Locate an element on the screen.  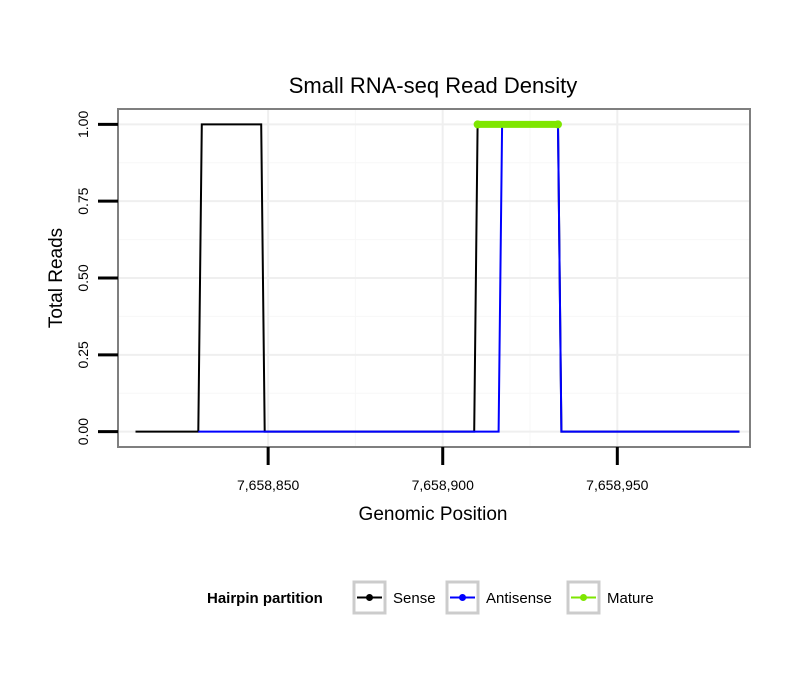
x-tick-label: 7,658,850 is located at coordinates (268, 485).